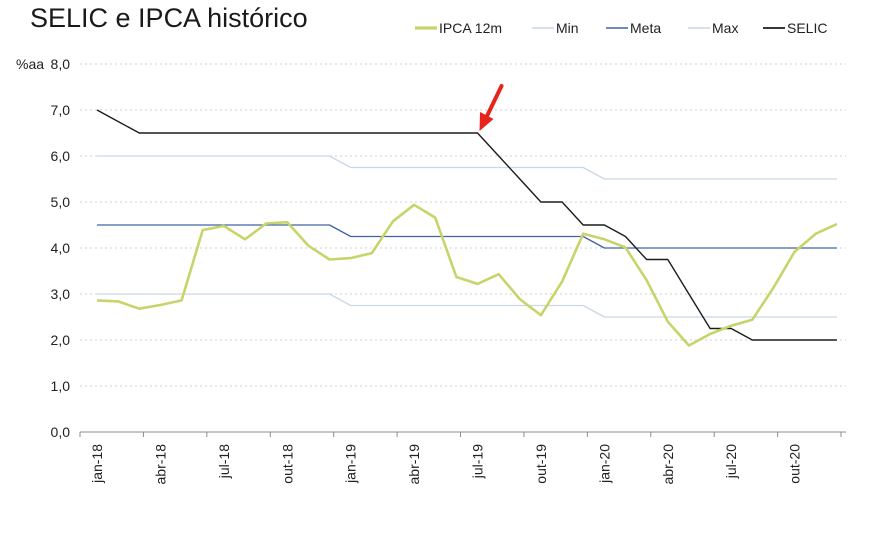  What do you see at coordinates (97, 464) in the screenshot?
I see `x-tick-label: jan-18` at bounding box center [97, 464].